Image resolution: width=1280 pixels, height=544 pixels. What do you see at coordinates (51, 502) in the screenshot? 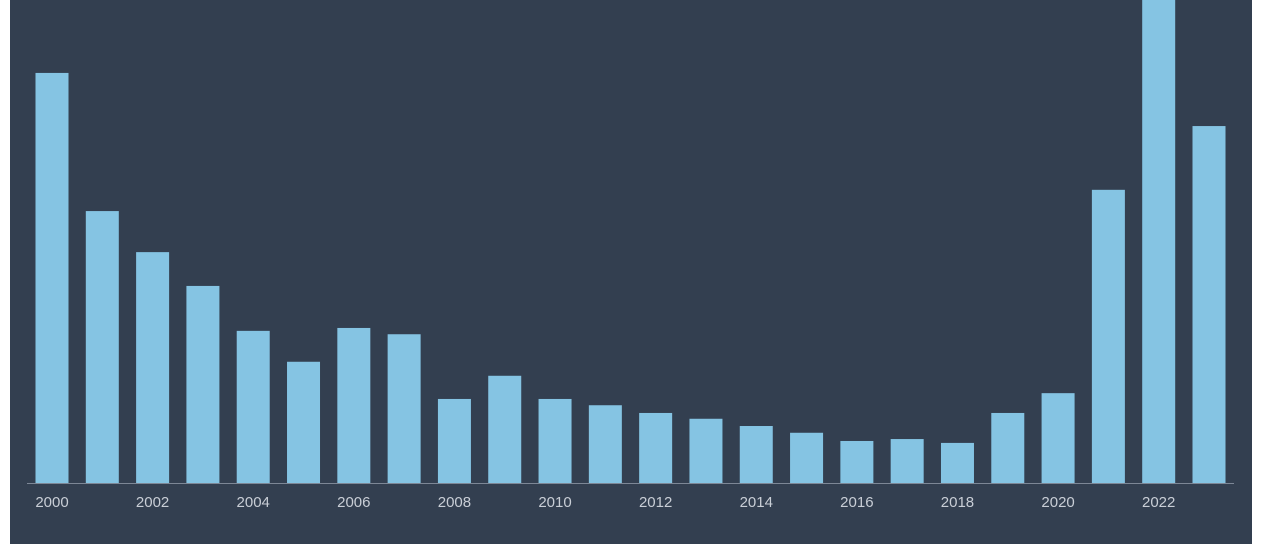
I see `x-tick-label: 2000` at bounding box center [51, 502].